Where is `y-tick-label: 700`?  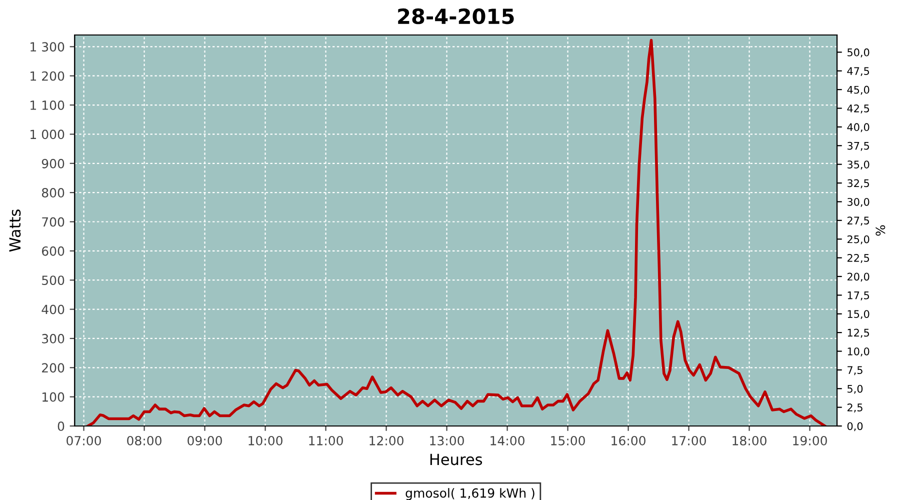
y-tick-label: 700 is located at coordinates (53, 222).